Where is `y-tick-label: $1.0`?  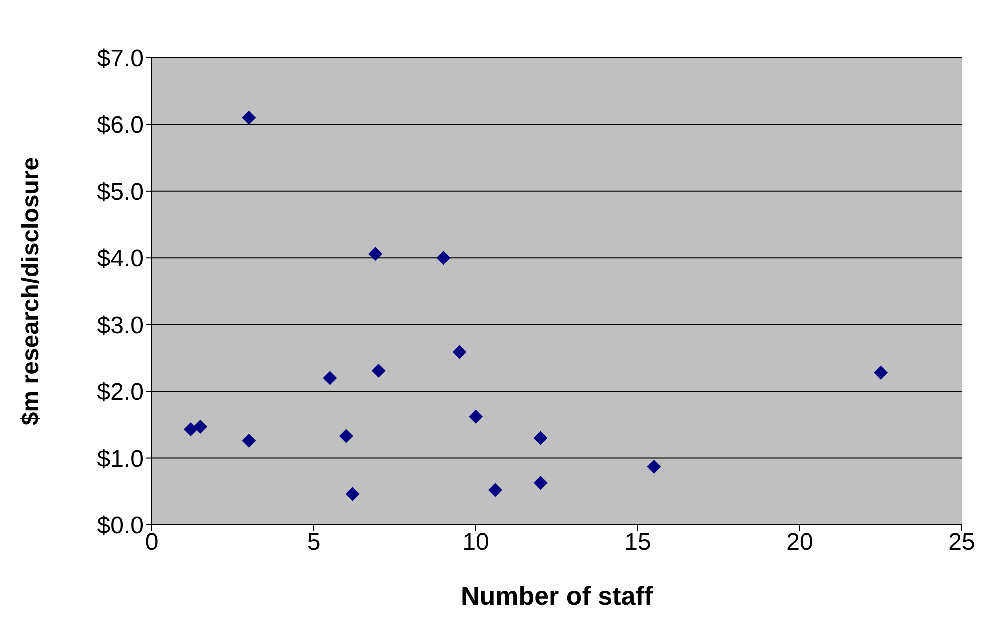 y-tick-label: $1.0 is located at coordinates (120, 459).